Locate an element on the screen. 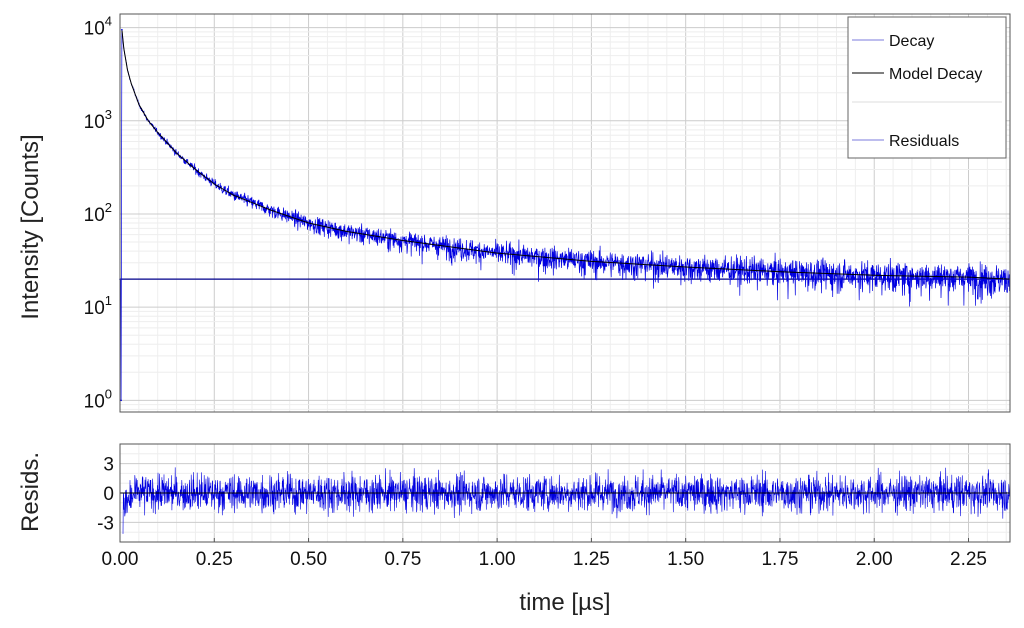 The height and width of the screenshot is (628, 1024). residual-y-tick-label: 0 is located at coordinates (108, 494).